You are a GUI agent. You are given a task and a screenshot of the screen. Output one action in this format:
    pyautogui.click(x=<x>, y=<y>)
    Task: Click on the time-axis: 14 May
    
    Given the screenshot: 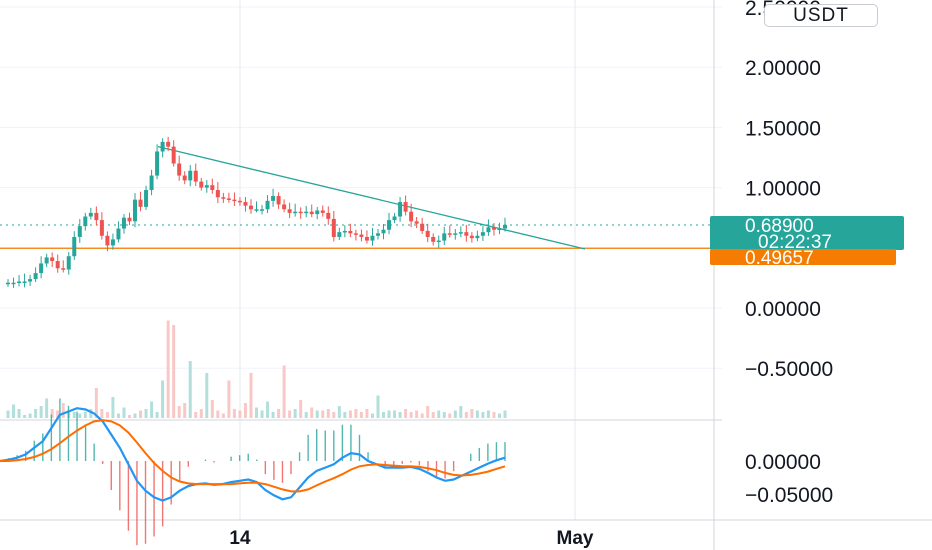 What is the action you would take?
    pyautogui.click(x=411, y=538)
    